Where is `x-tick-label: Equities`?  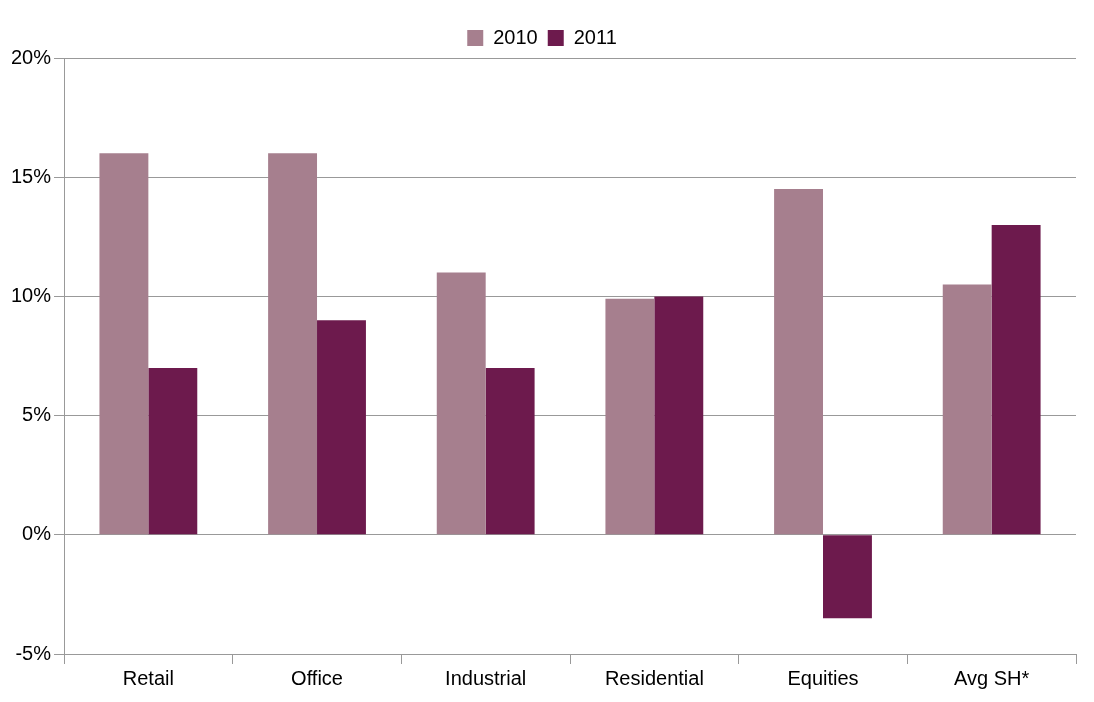 x-tick-label: Equities is located at coordinates (823, 677).